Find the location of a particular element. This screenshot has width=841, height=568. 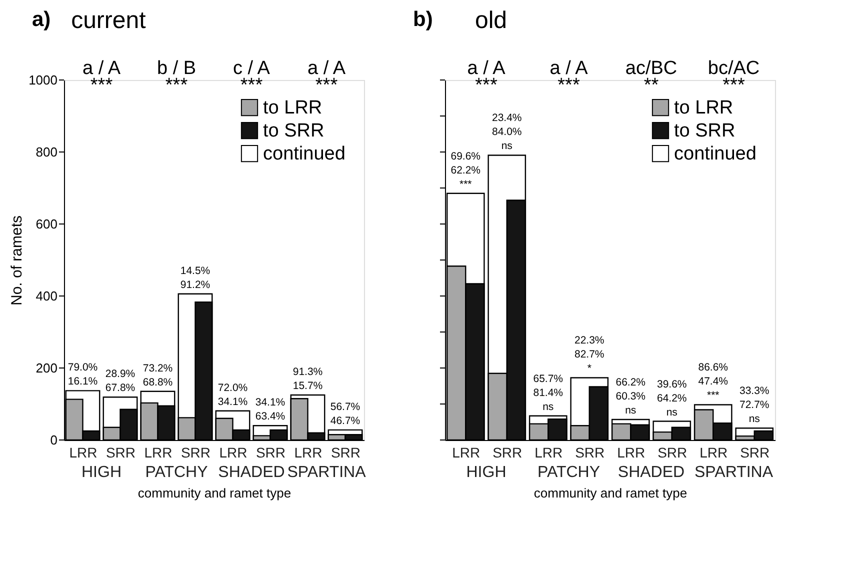

y-tick-label: 800 is located at coordinates (47, 152).